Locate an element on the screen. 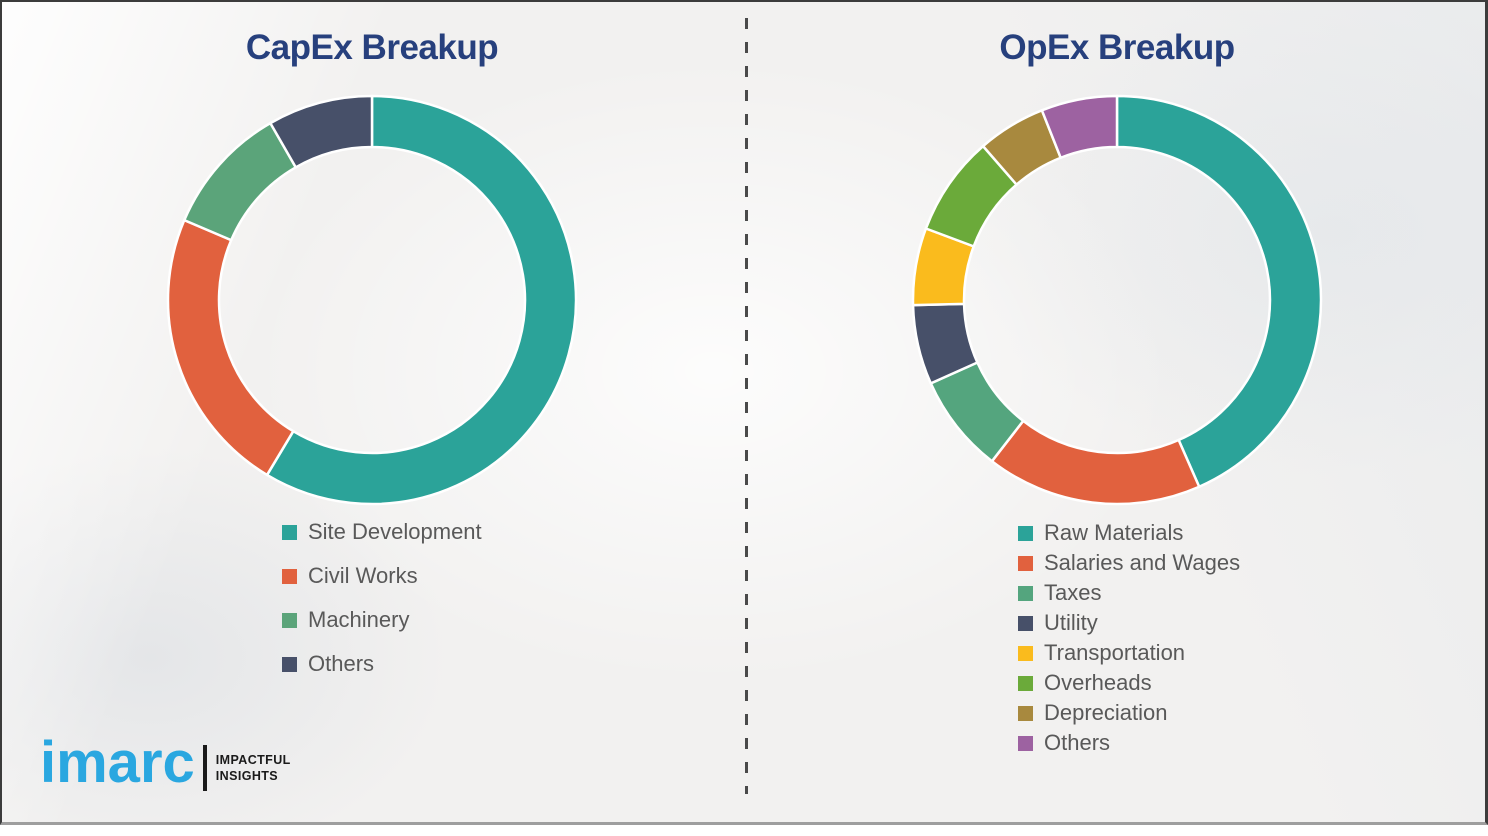 The image size is (1488, 836). legend-item-machinery: Machinery is located at coordinates (382, 620).